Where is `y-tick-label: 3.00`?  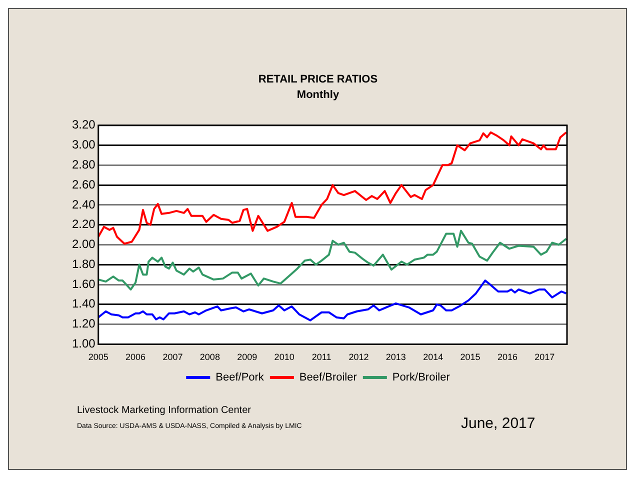
y-tick-label: 3.00 is located at coordinates (84, 145).